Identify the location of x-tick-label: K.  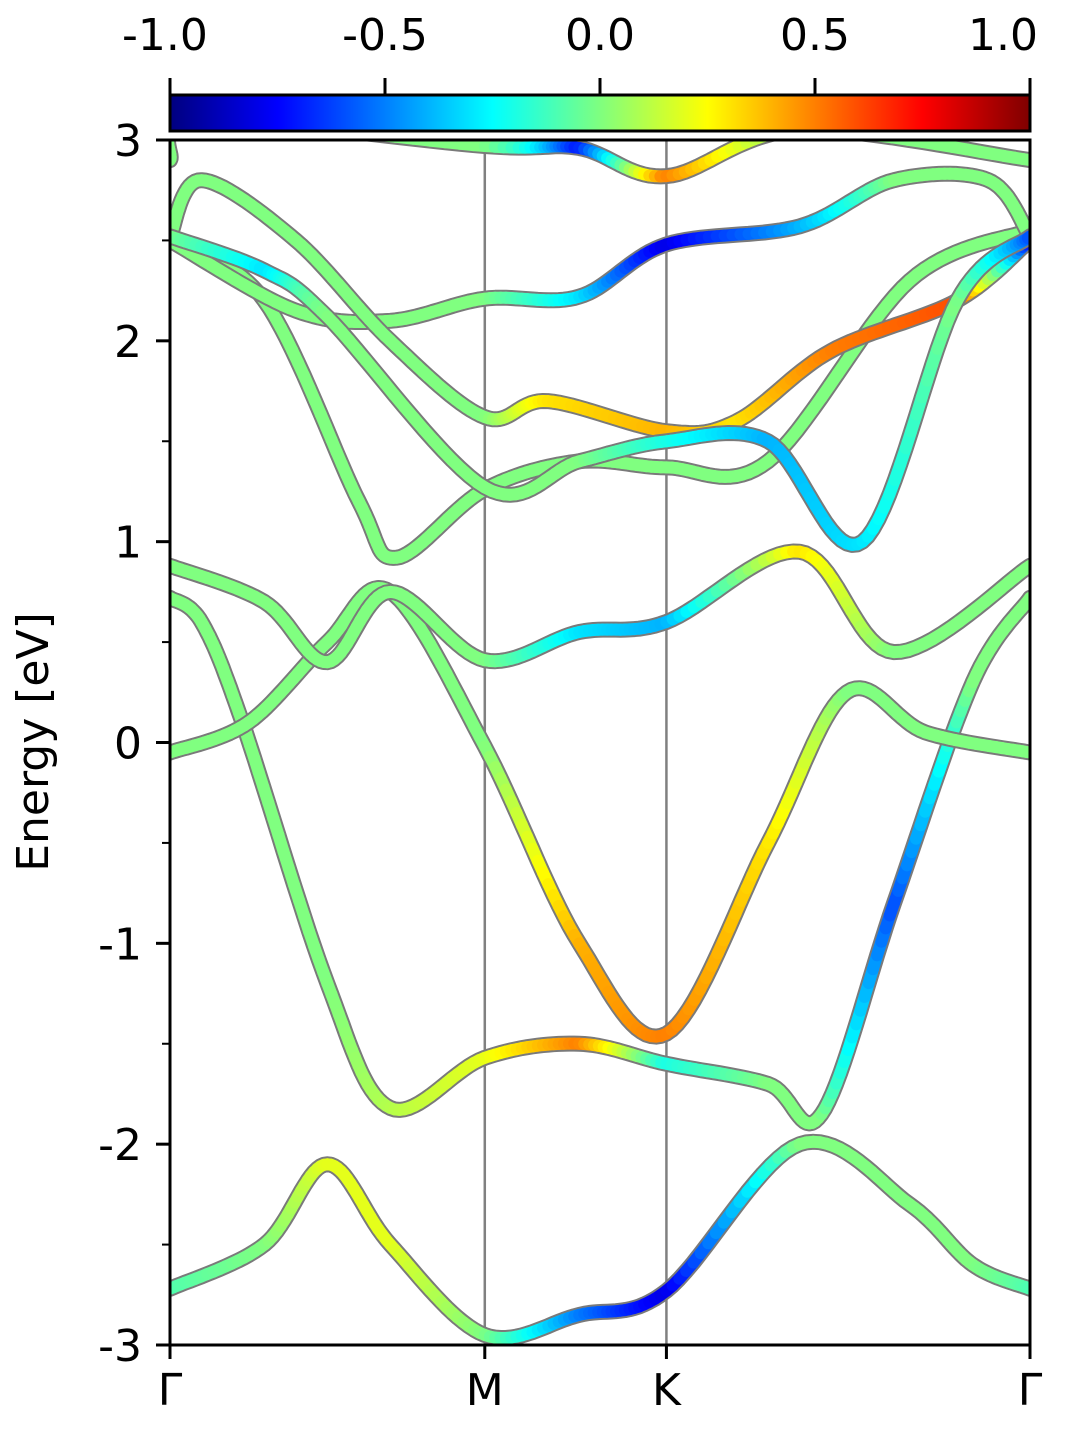
(667, 1390).